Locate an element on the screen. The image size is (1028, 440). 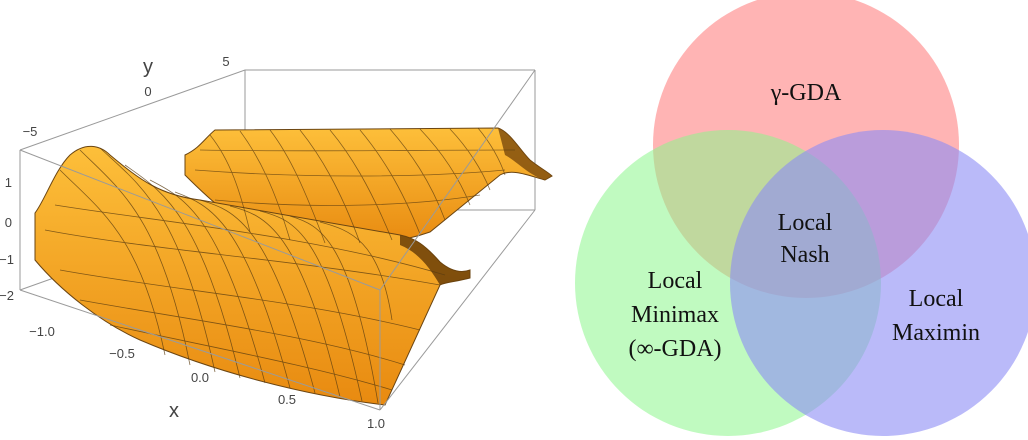
x-tick: −0.5 is located at coordinates (122, 353).